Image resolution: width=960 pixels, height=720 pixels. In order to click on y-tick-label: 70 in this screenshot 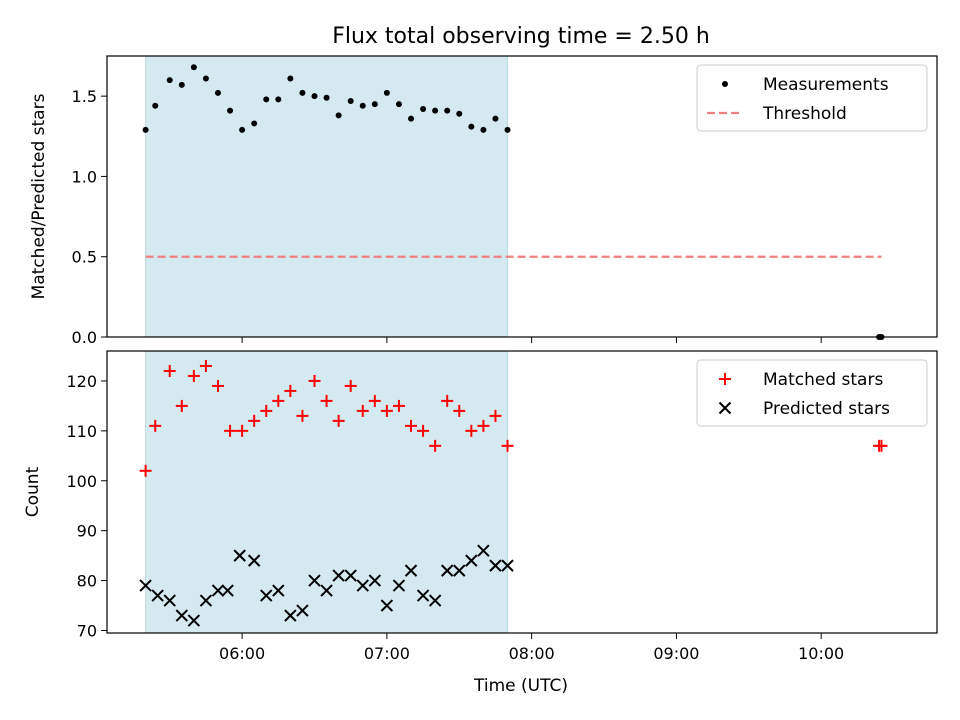, I will do `click(87, 631)`.